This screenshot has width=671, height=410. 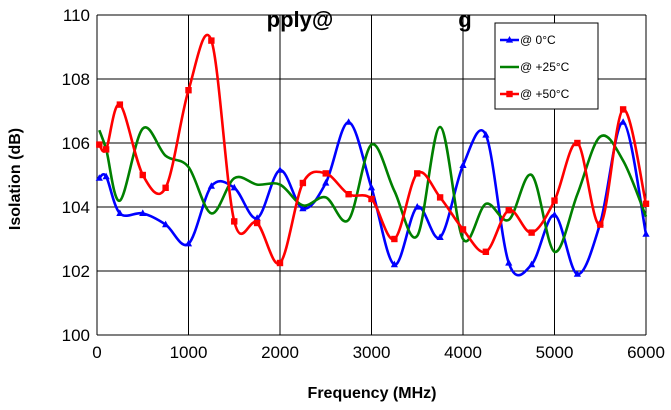 I want to click on y-tick-label: 104, so click(x=76, y=207).